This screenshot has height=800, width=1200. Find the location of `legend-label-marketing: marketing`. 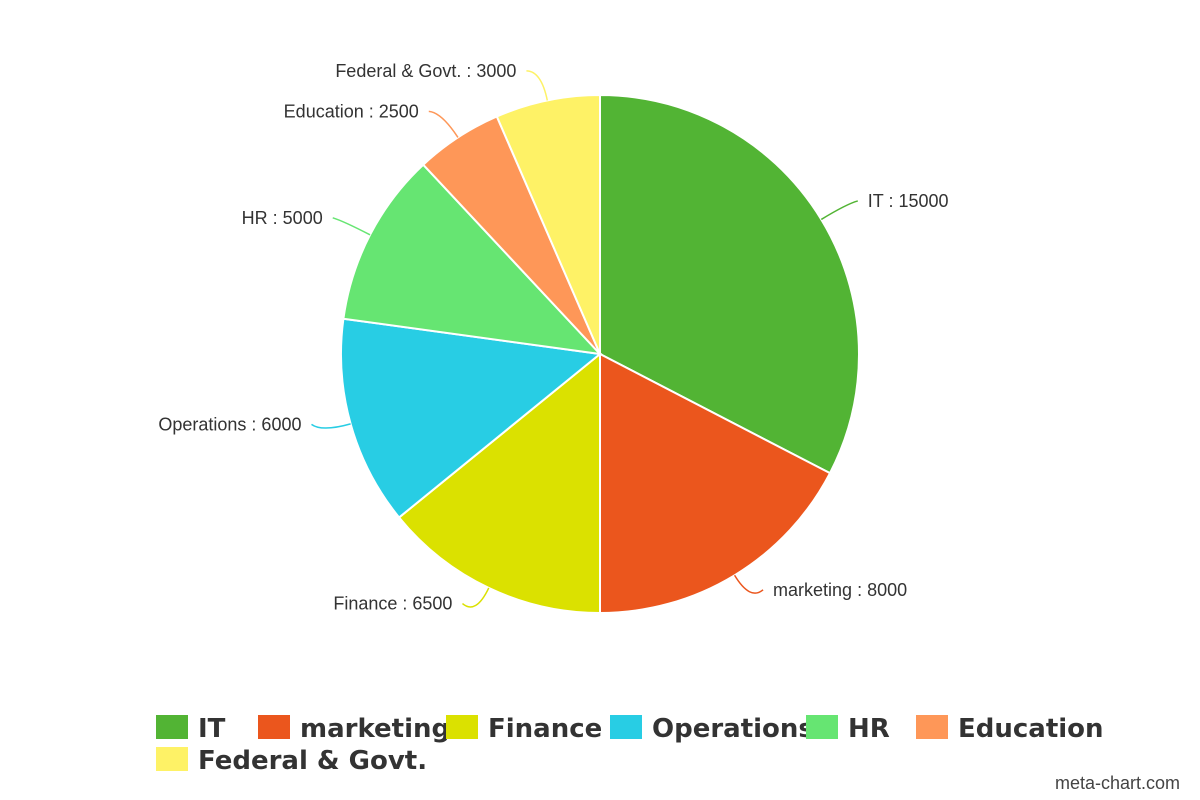

legend-label-marketing: marketing is located at coordinates (375, 729).